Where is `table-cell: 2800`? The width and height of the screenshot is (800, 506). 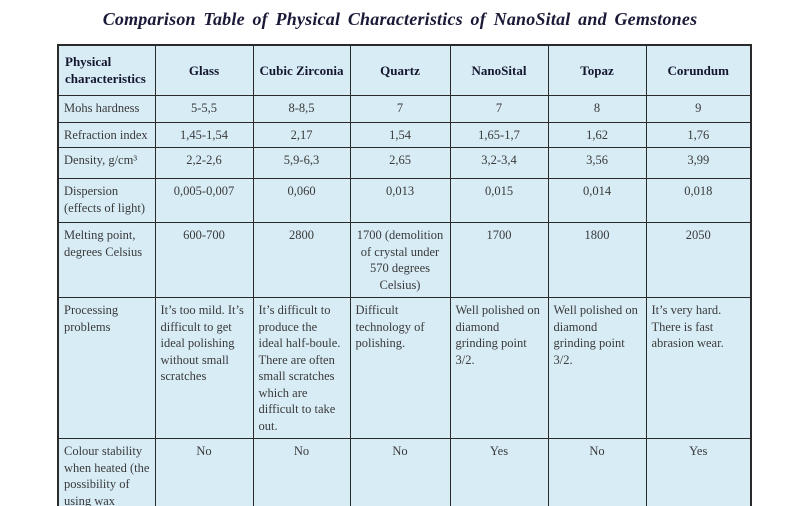 table-cell: 2800 is located at coordinates (301, 260).